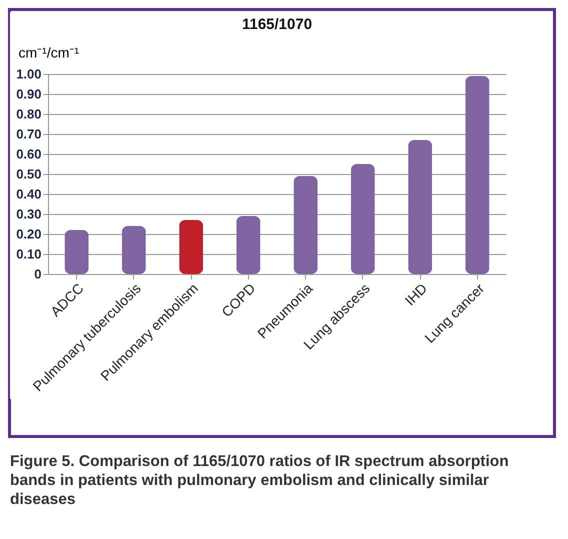  What do you see at coordinates (277, 24) in the screenshot?
I see `chart-title: 1165/1070` at bounding box center [277, 24].